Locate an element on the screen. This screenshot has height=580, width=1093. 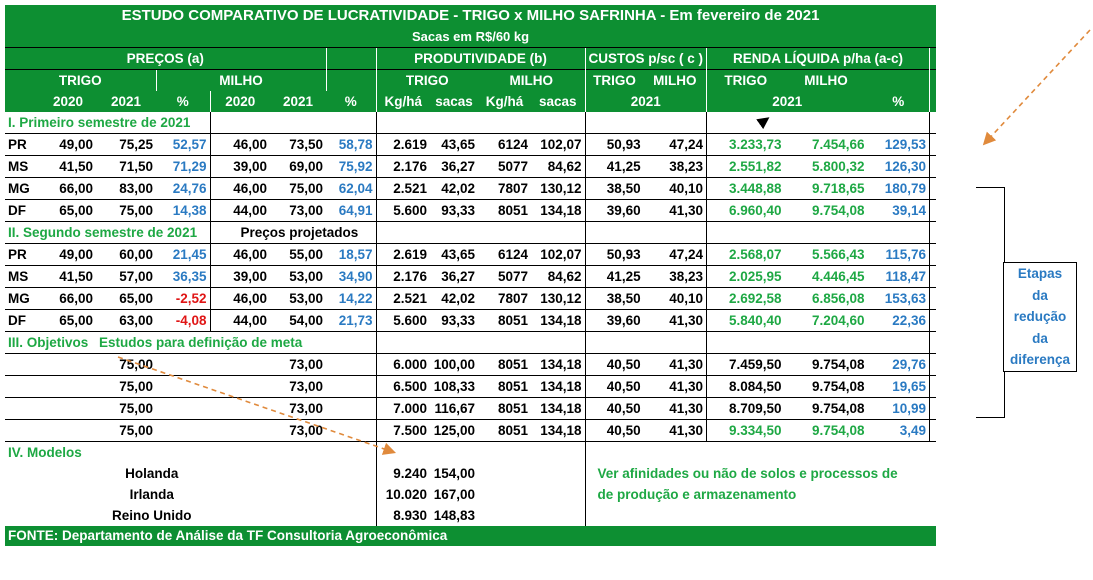
trigo-kgha: 10.020 is located at coordinates (406, 494).